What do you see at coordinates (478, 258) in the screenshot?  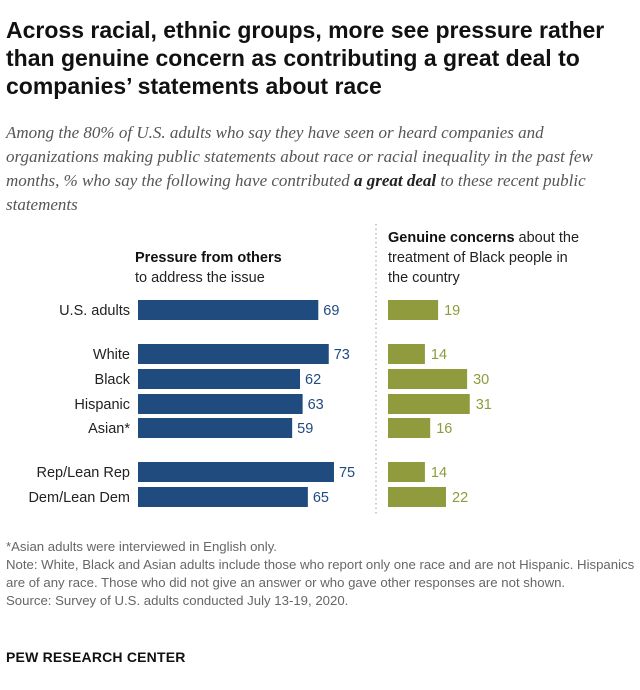 I see `concern-header-line2: treatment of Black people in` at bounding box center [478, 258].